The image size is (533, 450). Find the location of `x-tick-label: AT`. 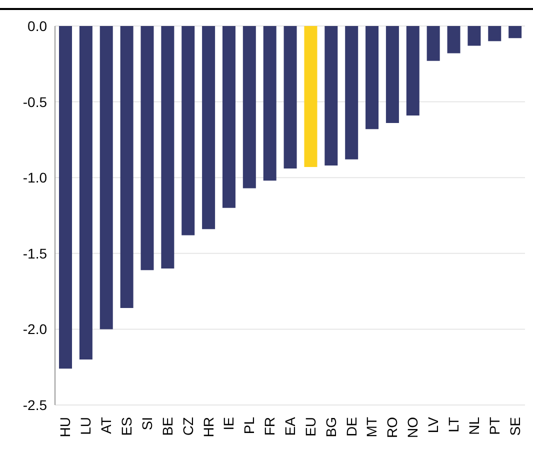

x-tick-label: AT is located at coordinates (106, 425).